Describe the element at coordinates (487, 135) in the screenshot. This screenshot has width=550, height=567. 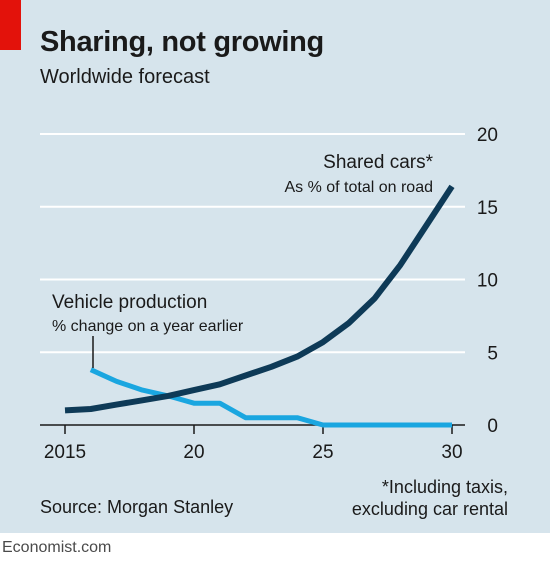
I see `y-tick-label-20: 20` at that location.